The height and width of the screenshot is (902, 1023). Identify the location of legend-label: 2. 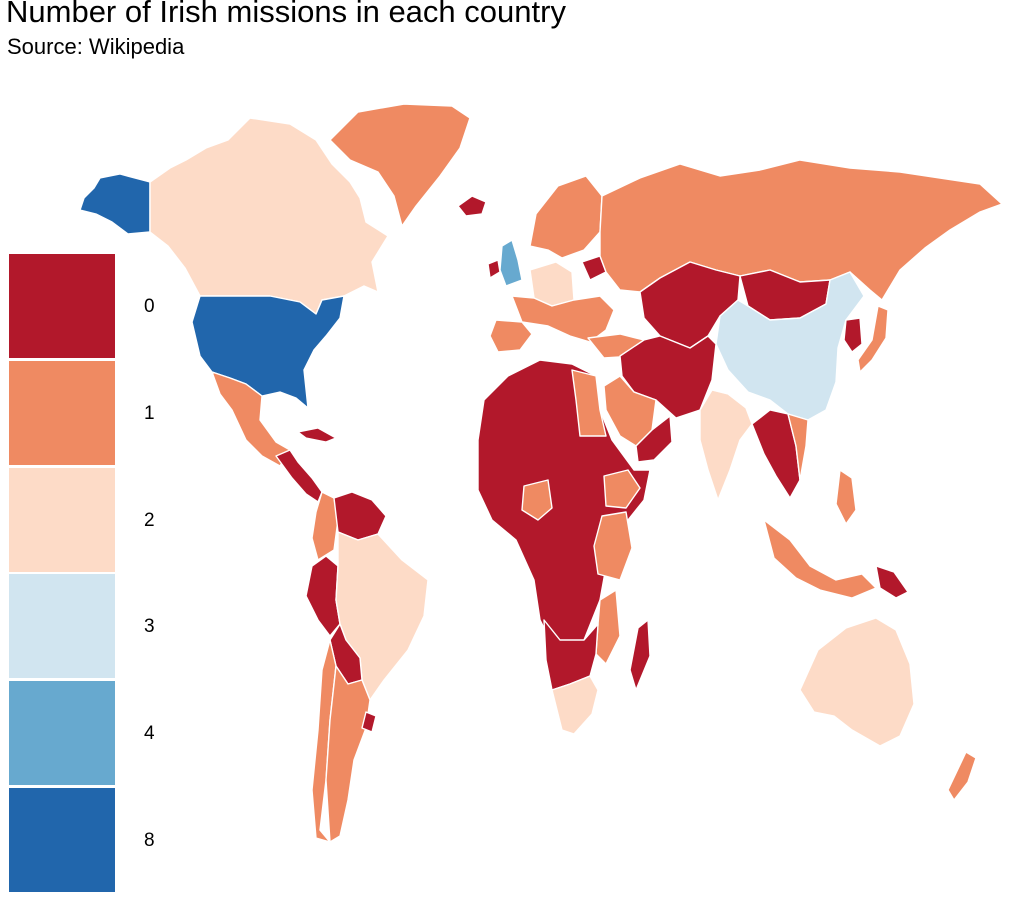
(149, 520).